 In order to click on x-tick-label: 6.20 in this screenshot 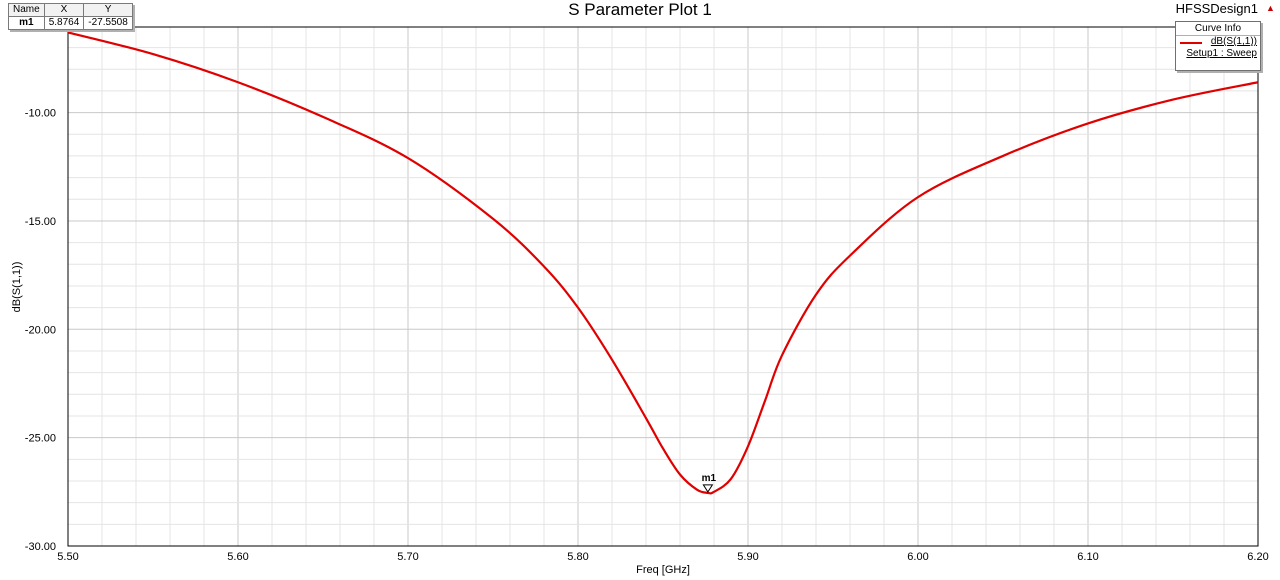, I will do `click(1257, 557)`.